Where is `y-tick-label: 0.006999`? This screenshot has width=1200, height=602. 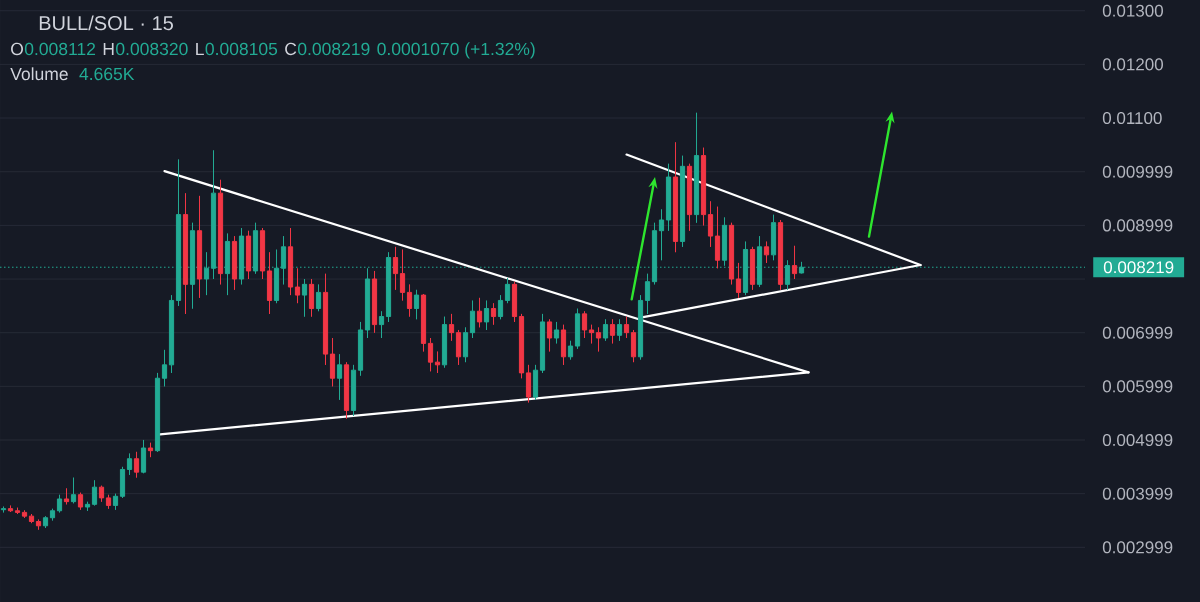 y-tick-label: 0.006999 is located at coordinates (1137, 332).